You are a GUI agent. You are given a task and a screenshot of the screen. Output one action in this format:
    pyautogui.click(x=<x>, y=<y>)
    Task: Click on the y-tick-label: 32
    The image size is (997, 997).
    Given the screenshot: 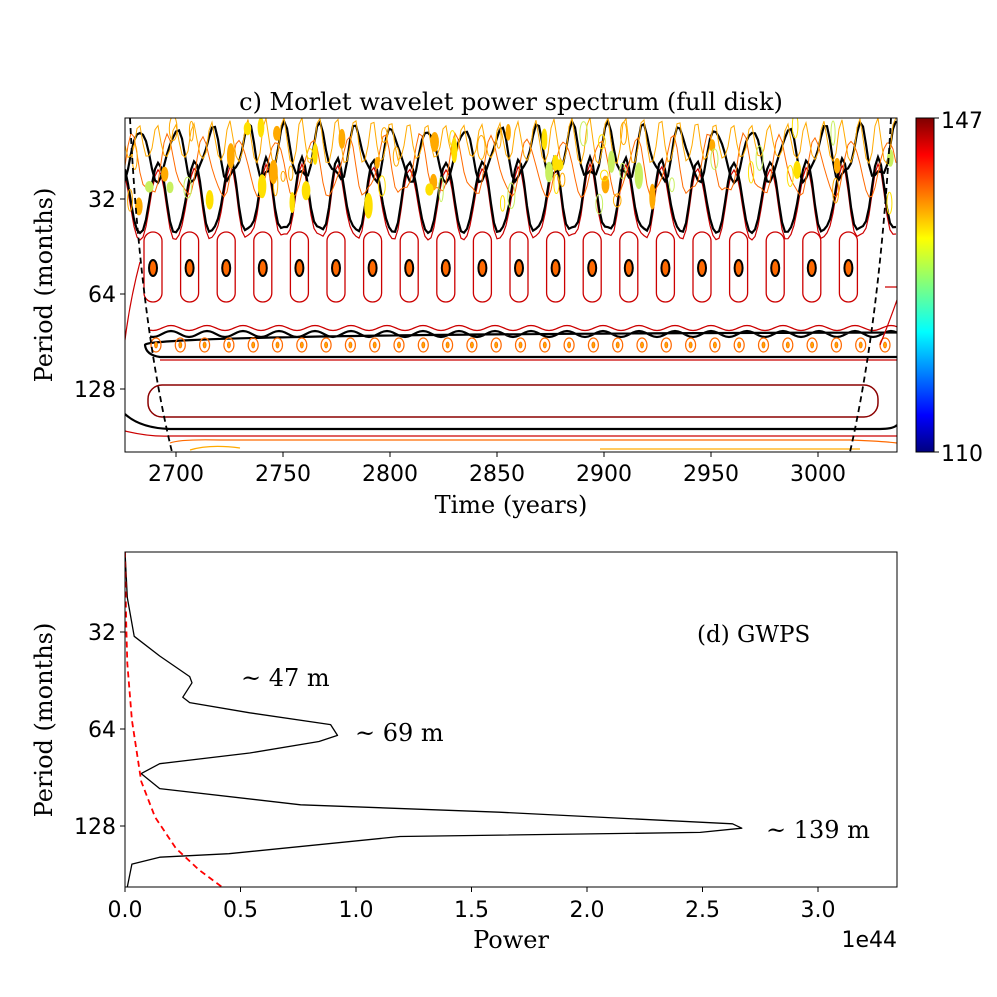 What is the action you would take?
    pyautogui.click(x=102, y=200)
    